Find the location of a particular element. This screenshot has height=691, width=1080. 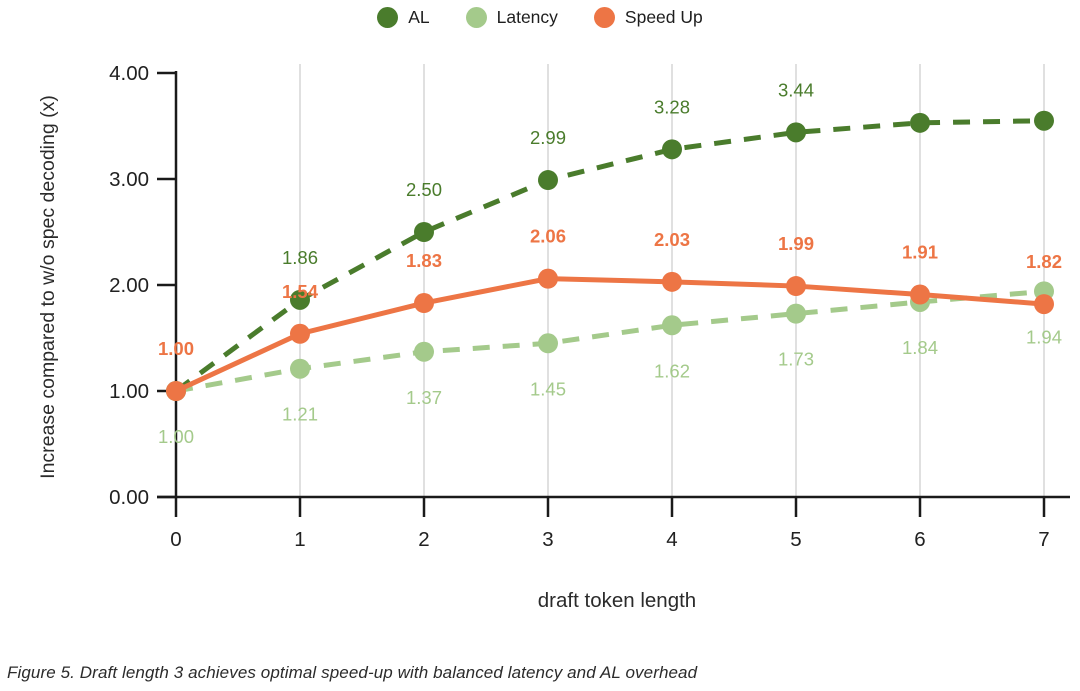

point-value-label: 1.84 is located at coordinates (920, 347).